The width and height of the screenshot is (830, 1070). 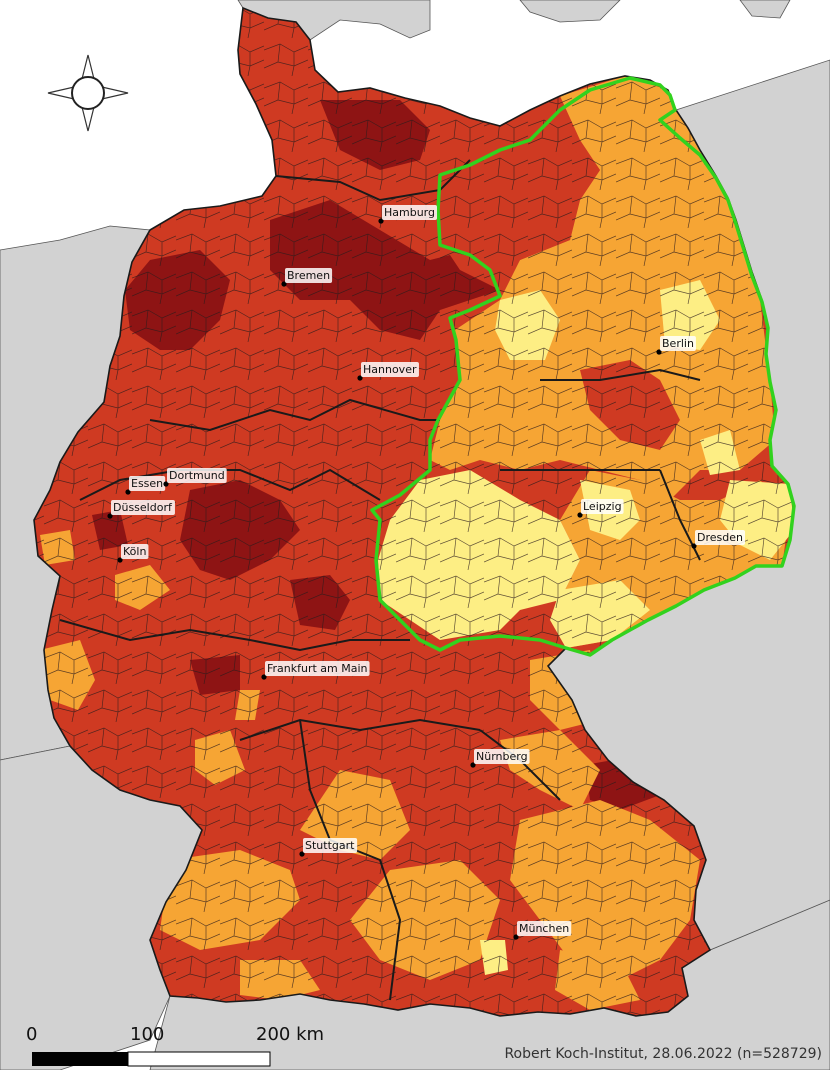 I want to click on city-label: Essen, so click(x=147, y=483).